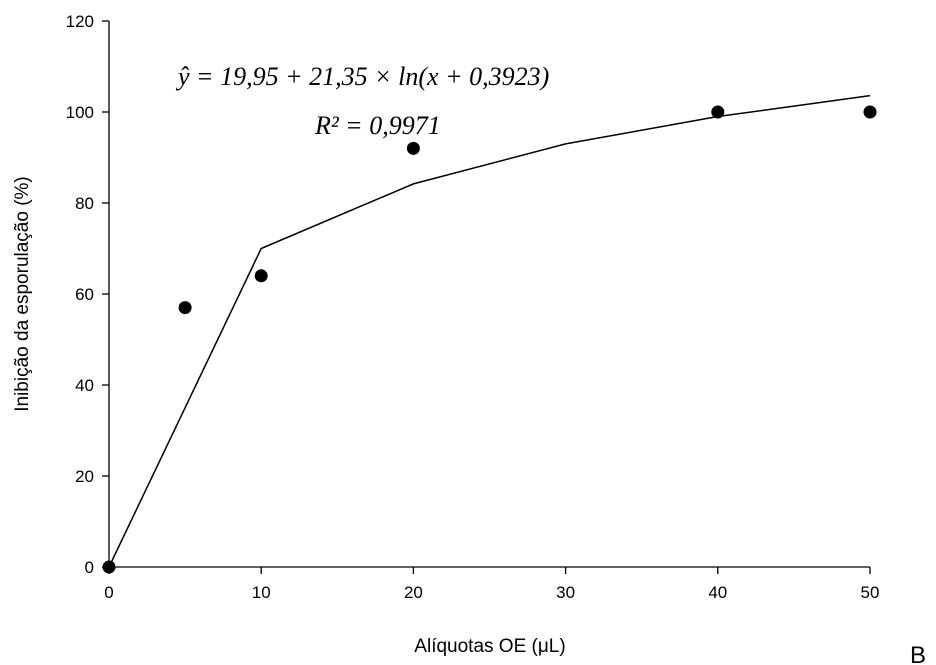 This screenshot has width=936, height=665. I want to click on panel-letter: B, so click(918, 653).